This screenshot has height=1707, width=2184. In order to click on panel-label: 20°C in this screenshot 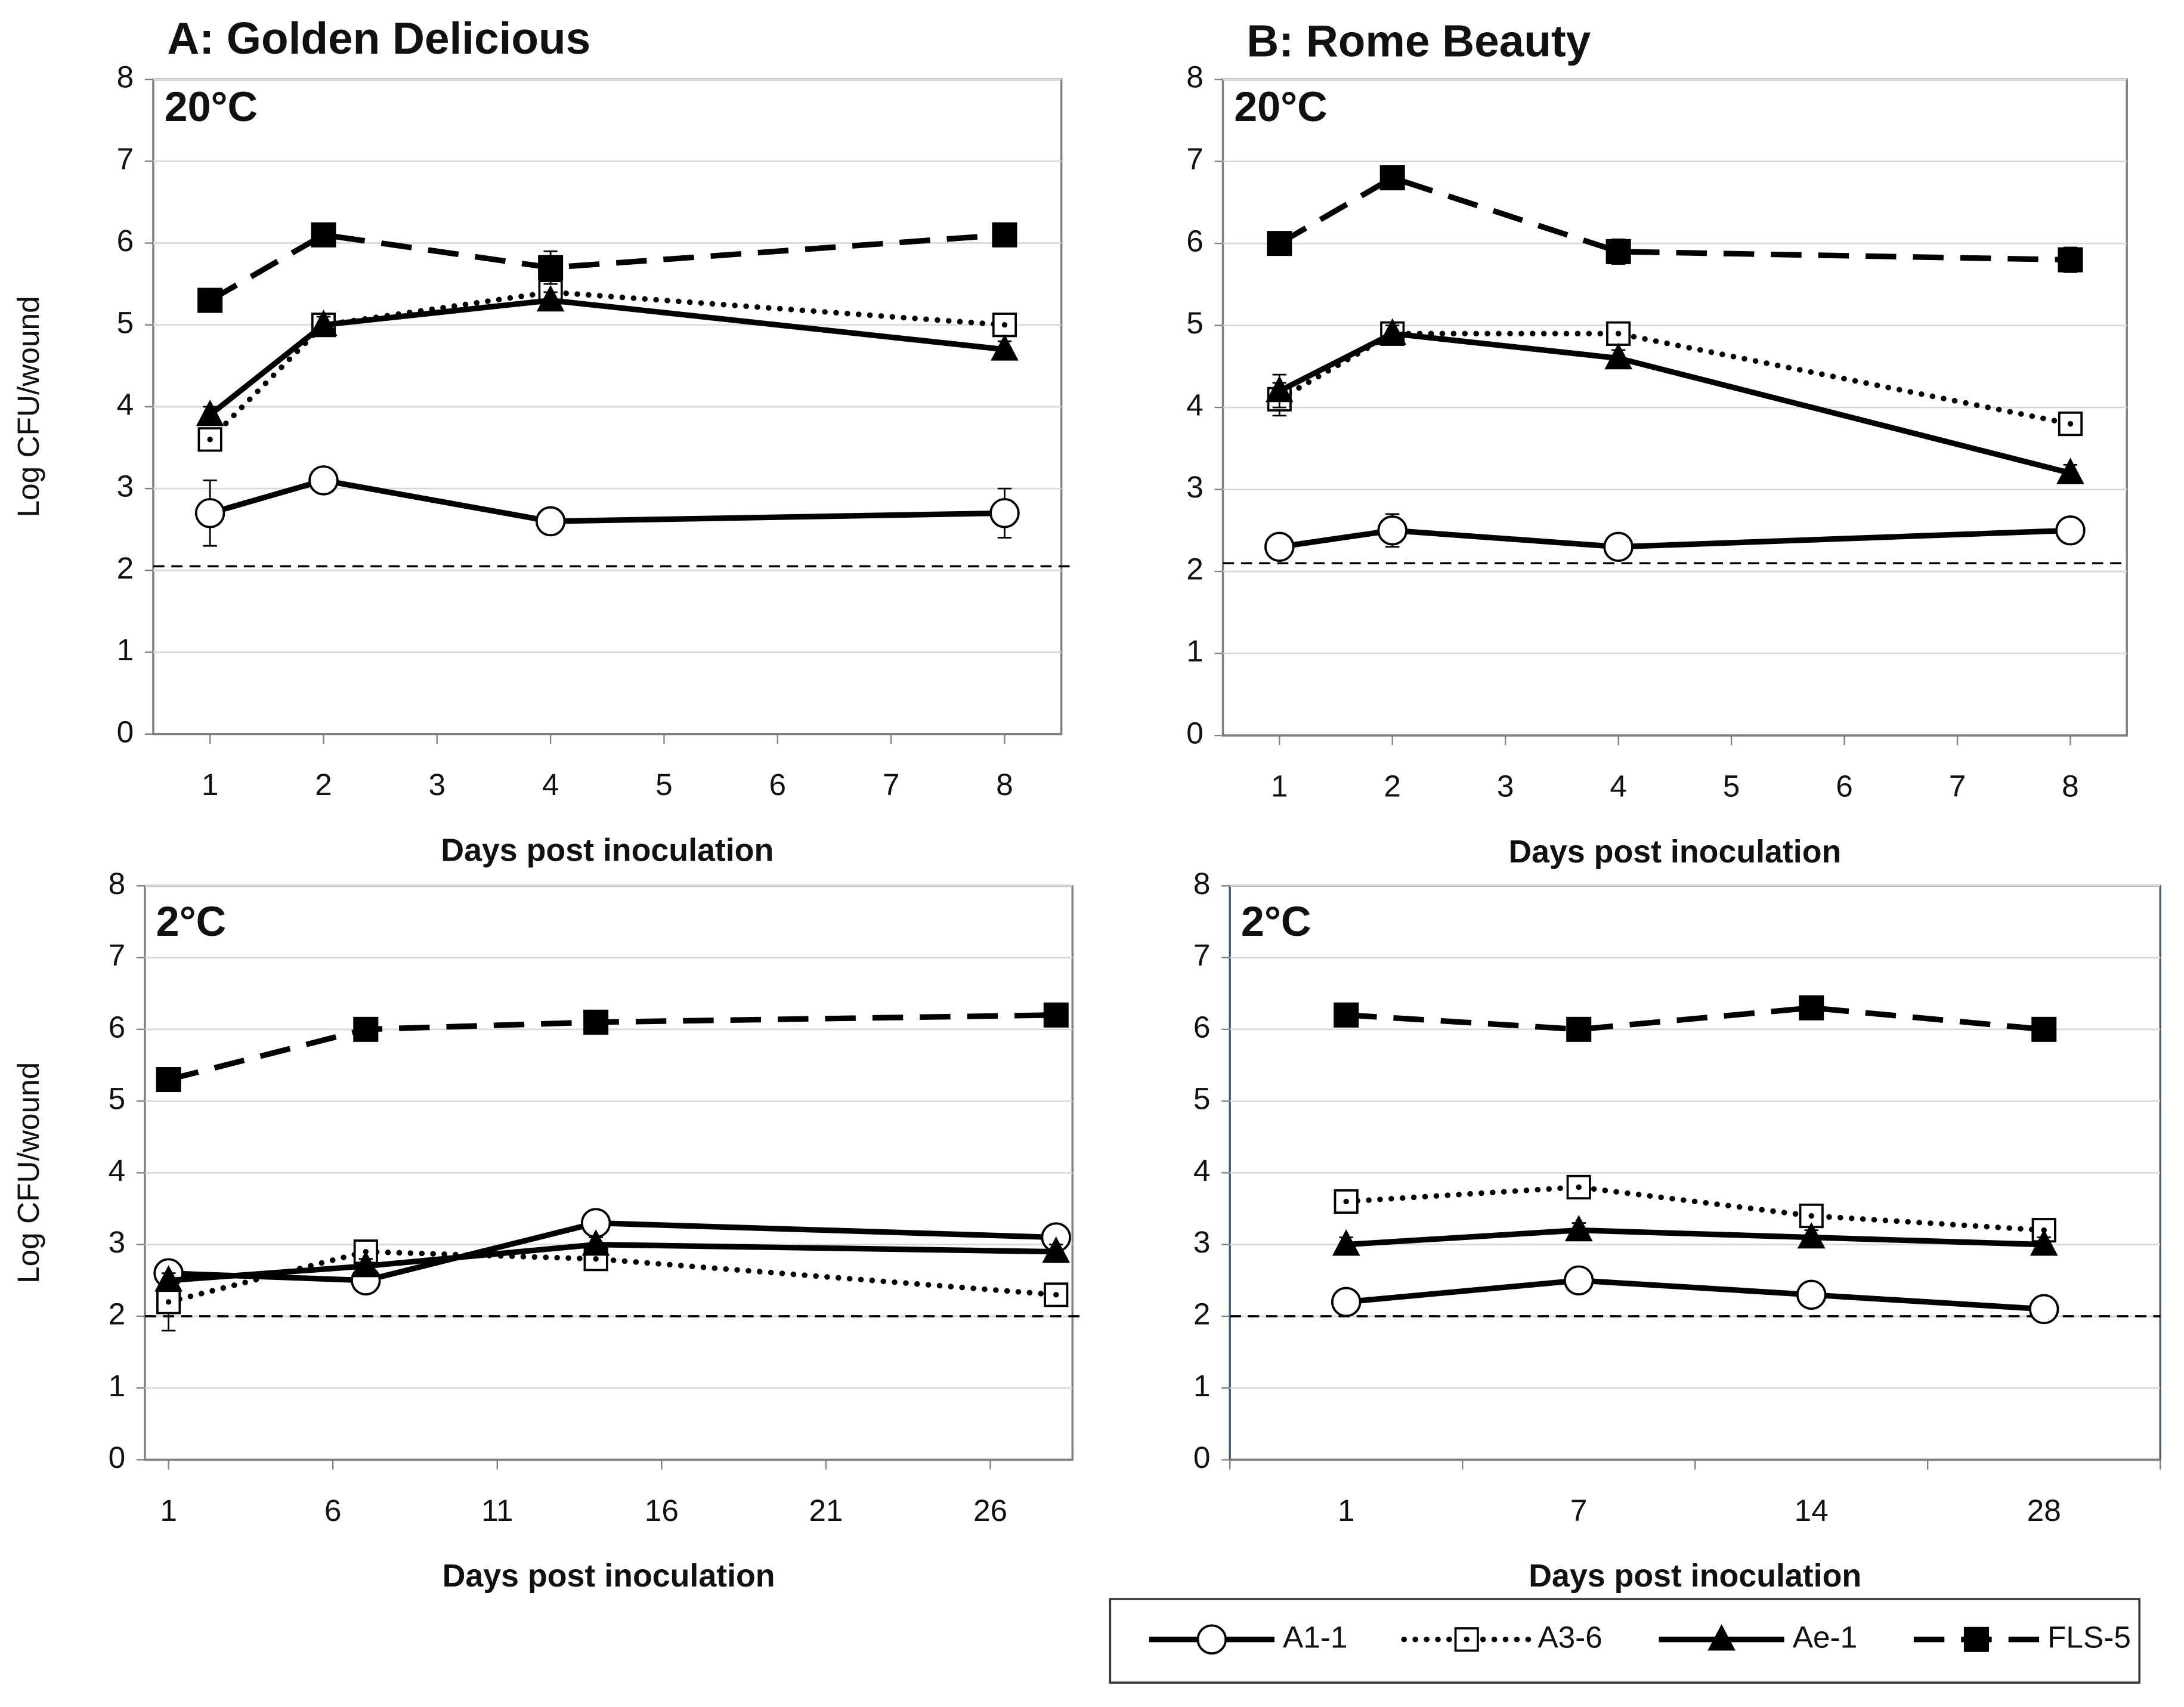, I will do `click(1281, 107)`.